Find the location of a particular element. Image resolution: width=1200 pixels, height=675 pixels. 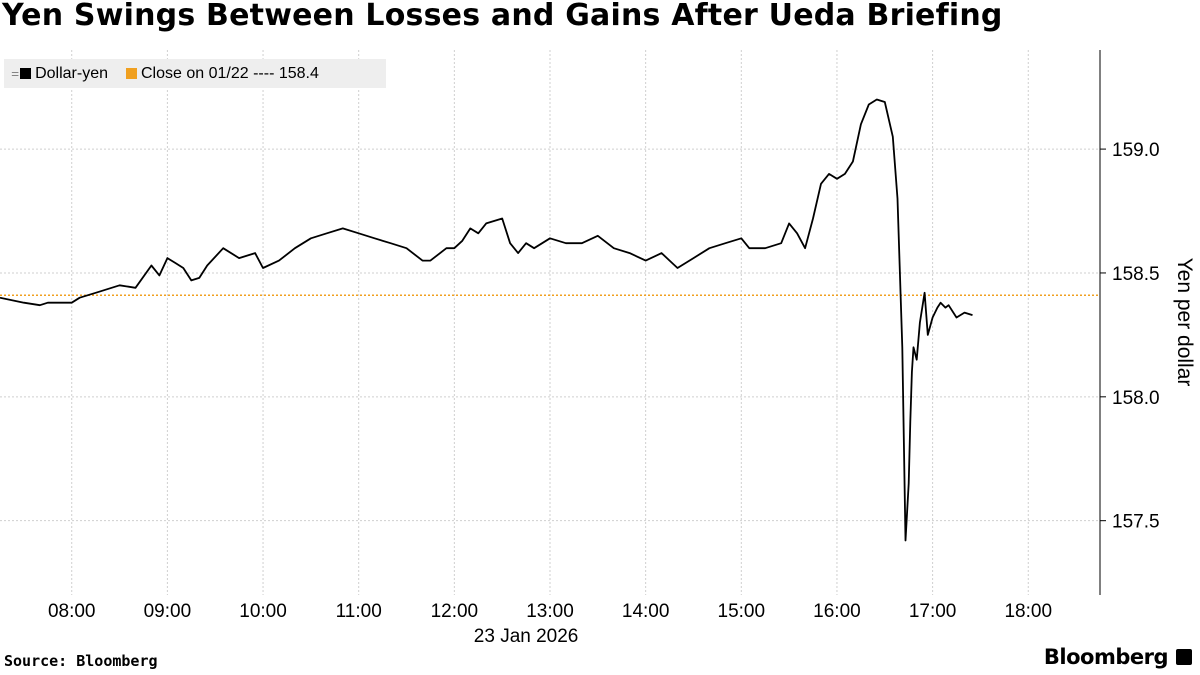

legend: ⚌ Dollar-yen Close on 01/22 ---- 158.4 is located at coordinates (195, 73).